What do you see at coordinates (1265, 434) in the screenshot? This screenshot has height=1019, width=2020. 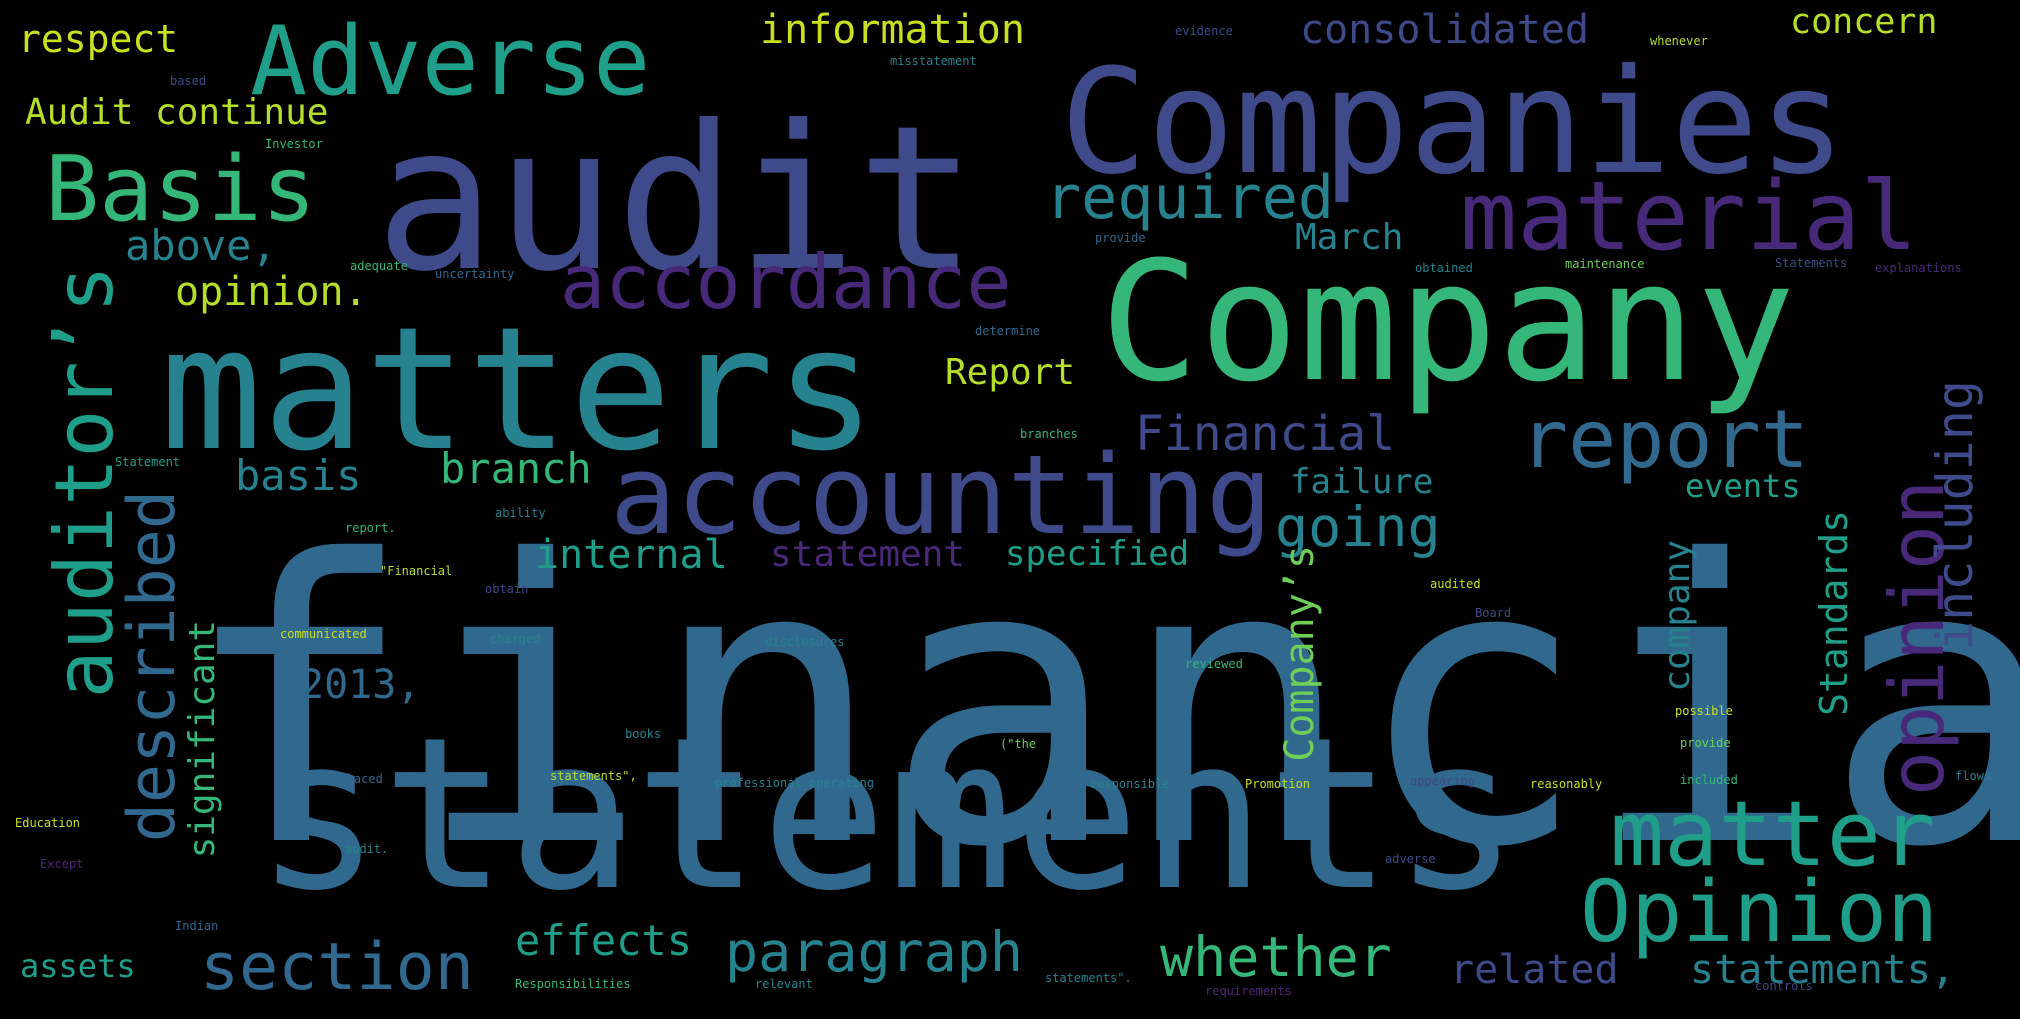 I see `cloud-word: Financial` at bounding box center [1265, 434].